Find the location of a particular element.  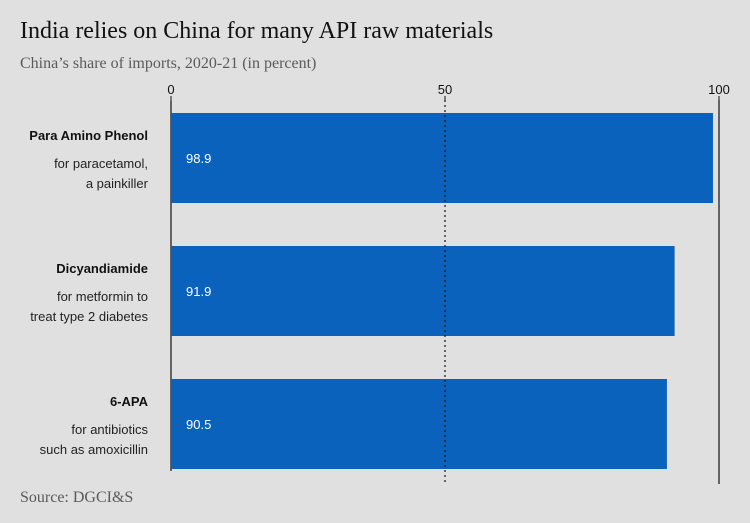

x-tick-label: 0 is located at coordinates (170, 89).